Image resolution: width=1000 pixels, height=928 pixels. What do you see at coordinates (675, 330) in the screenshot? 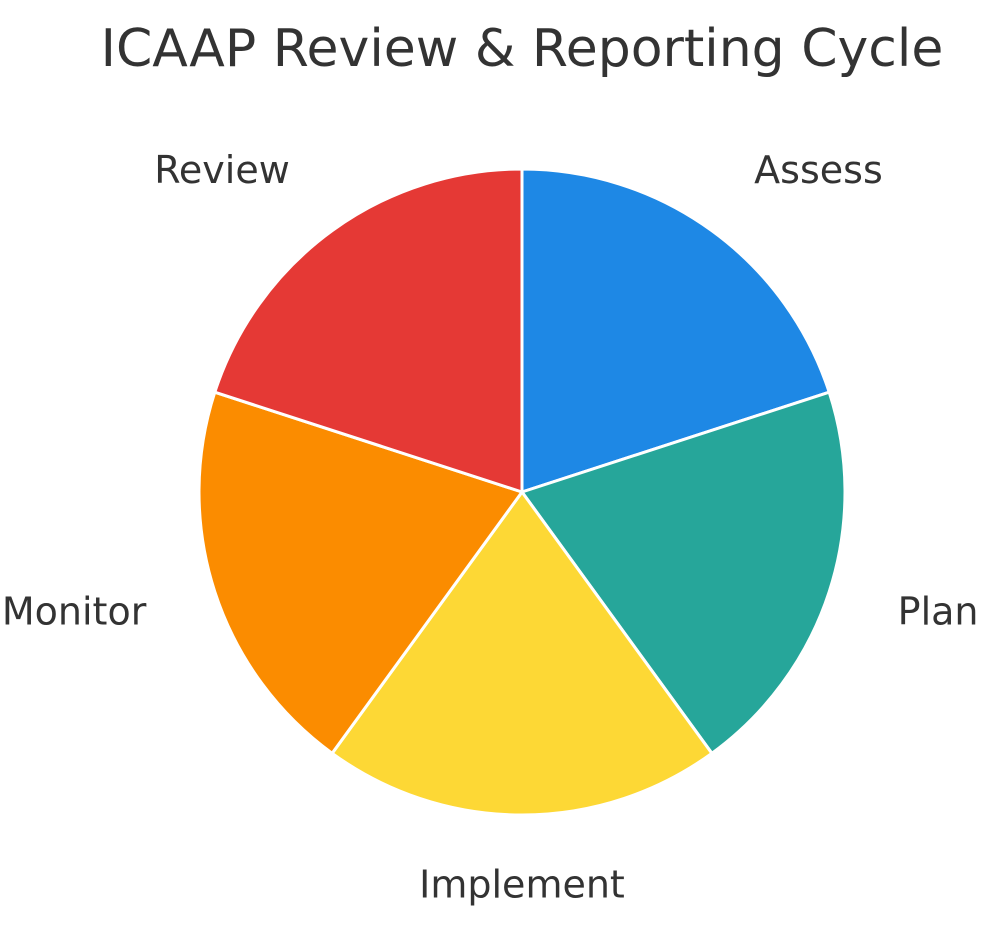
I see `pie-slice-assess` at bounding box center [675, 330].